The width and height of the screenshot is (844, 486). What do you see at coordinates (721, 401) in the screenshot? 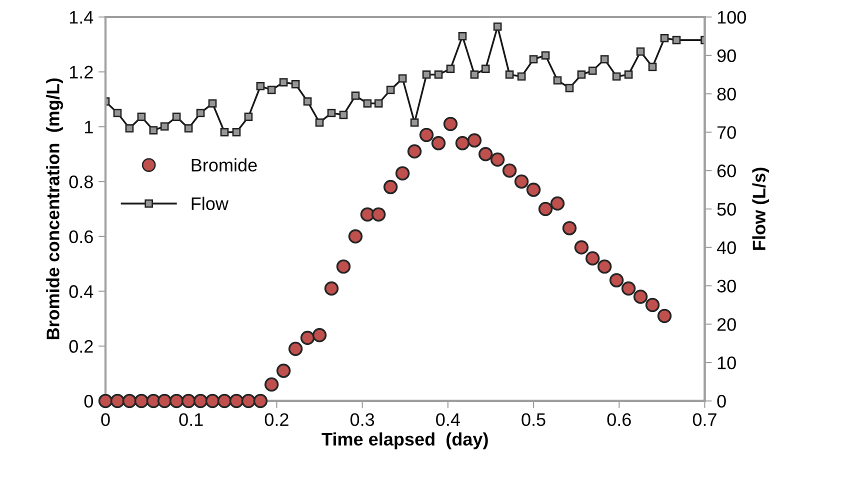
I see `y2-tick-label: 0` at bounding box center [721, 401].